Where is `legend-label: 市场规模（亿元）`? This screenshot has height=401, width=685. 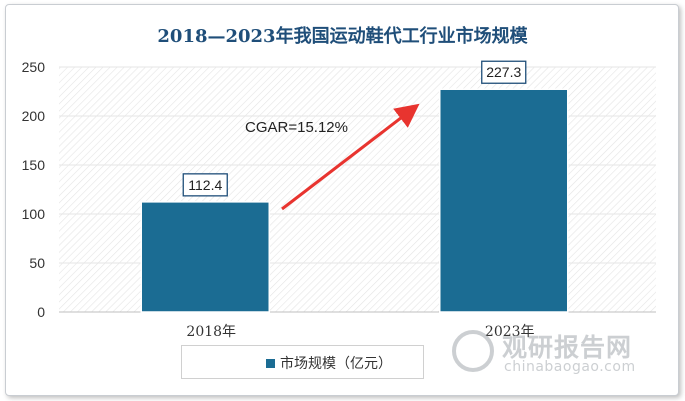
legend-label: 市场规模（亿元） is located at coordinates (336, 364).